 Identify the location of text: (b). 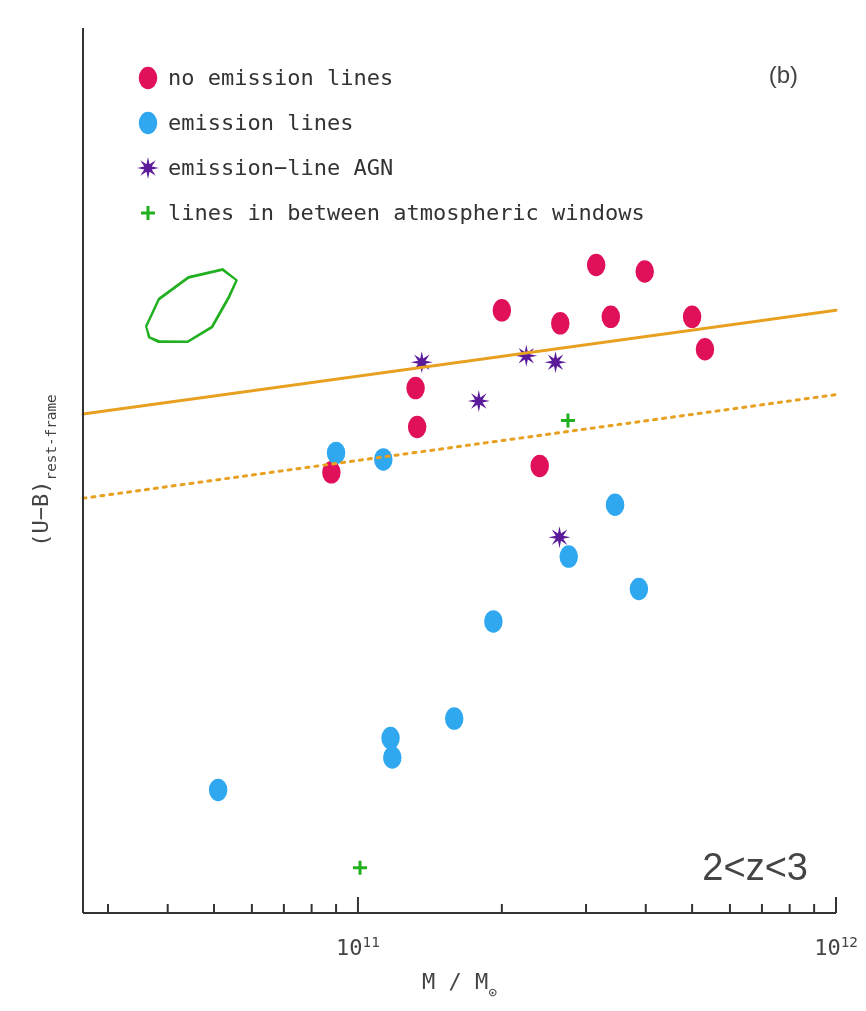
(783, 74).